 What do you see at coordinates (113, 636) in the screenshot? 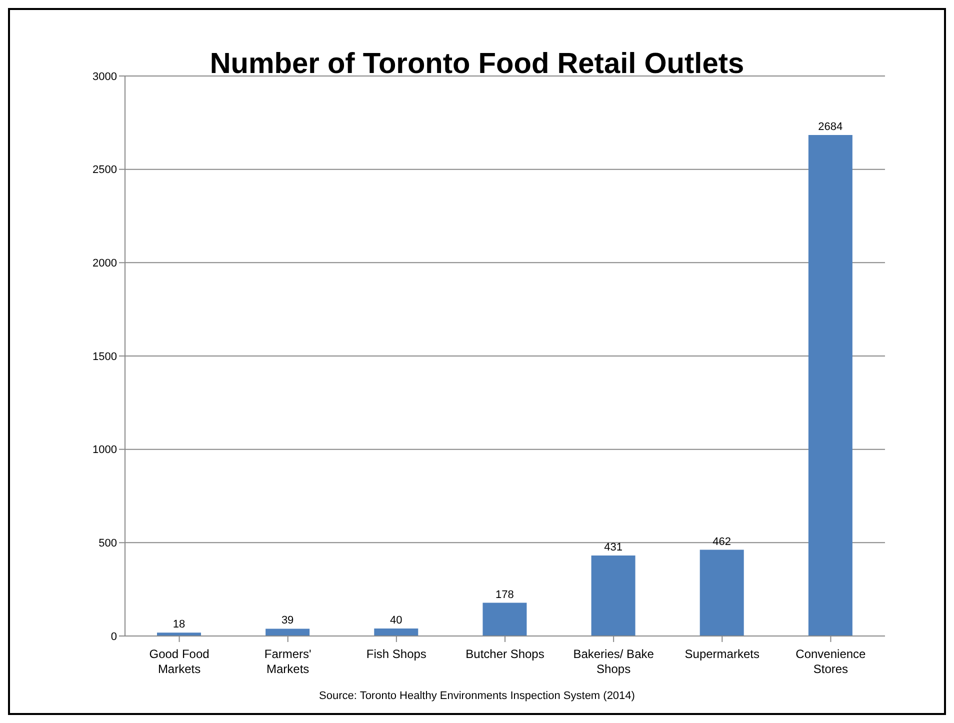
I see `y-tick-label: 0` at bounding box center [113, 636].